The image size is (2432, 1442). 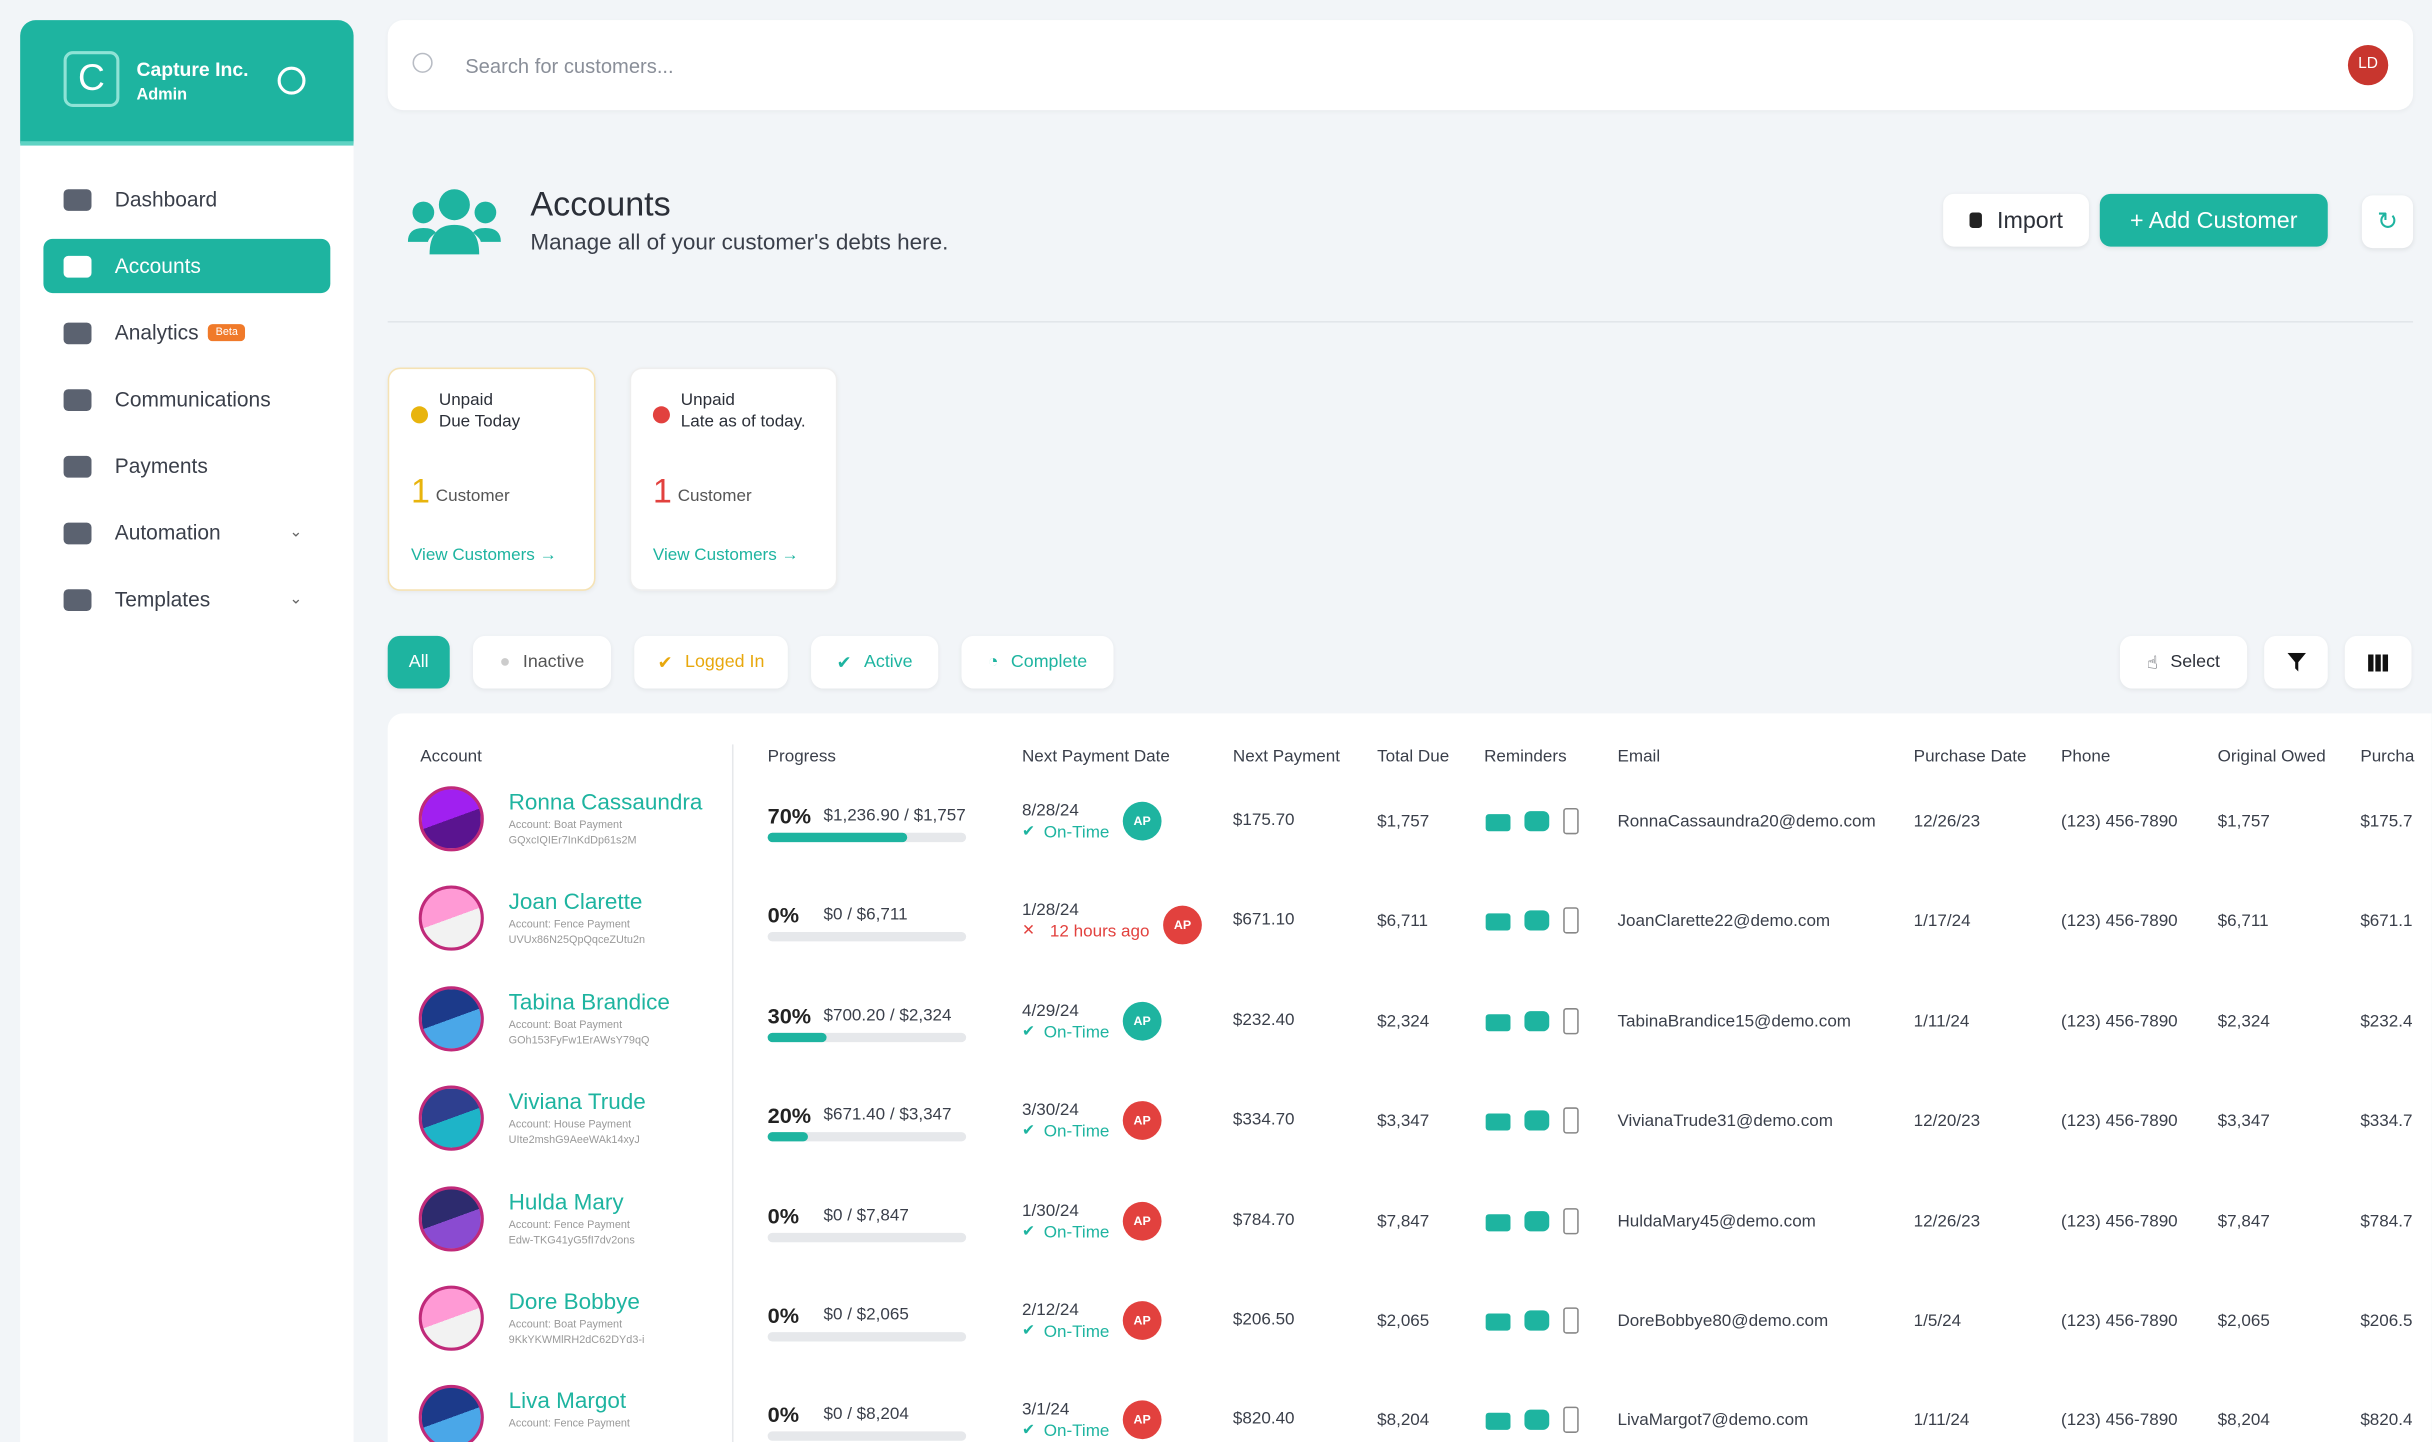 I want to click on filter-pill: ✔ Logged In, so click(x=711, y=662).